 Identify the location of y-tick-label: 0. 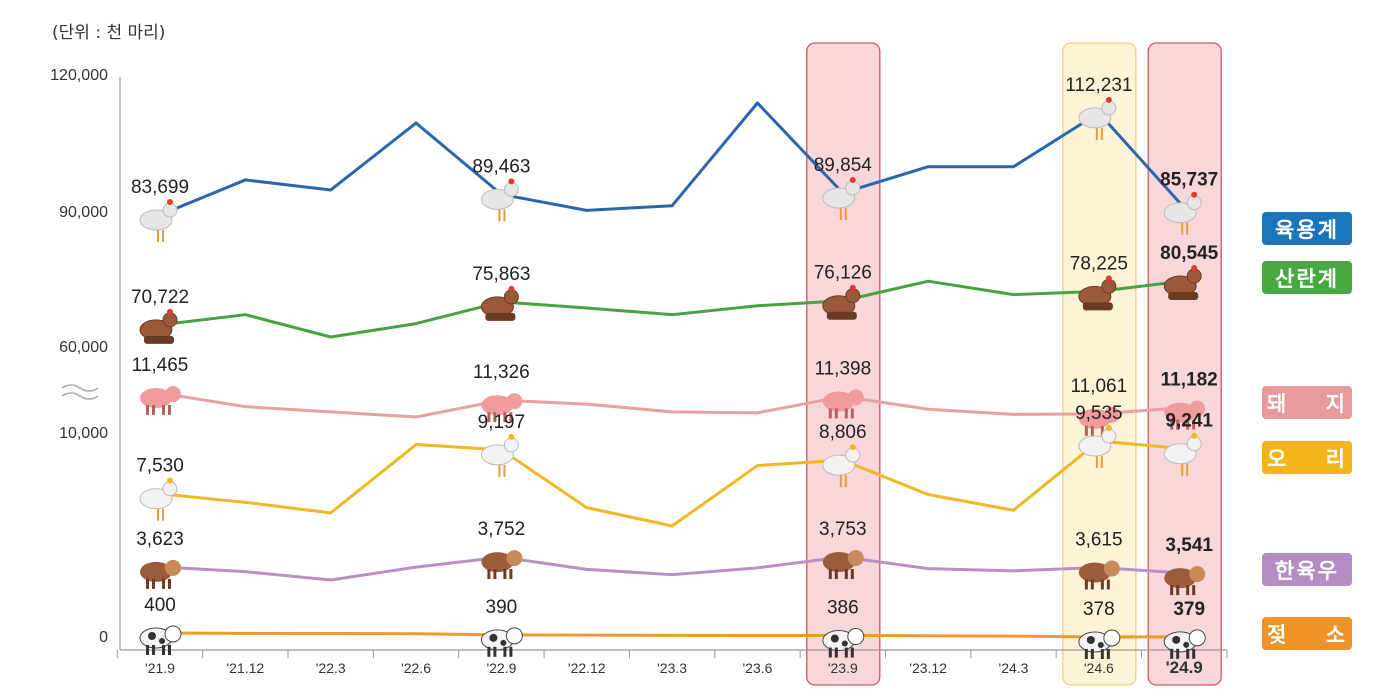
(103, 637).